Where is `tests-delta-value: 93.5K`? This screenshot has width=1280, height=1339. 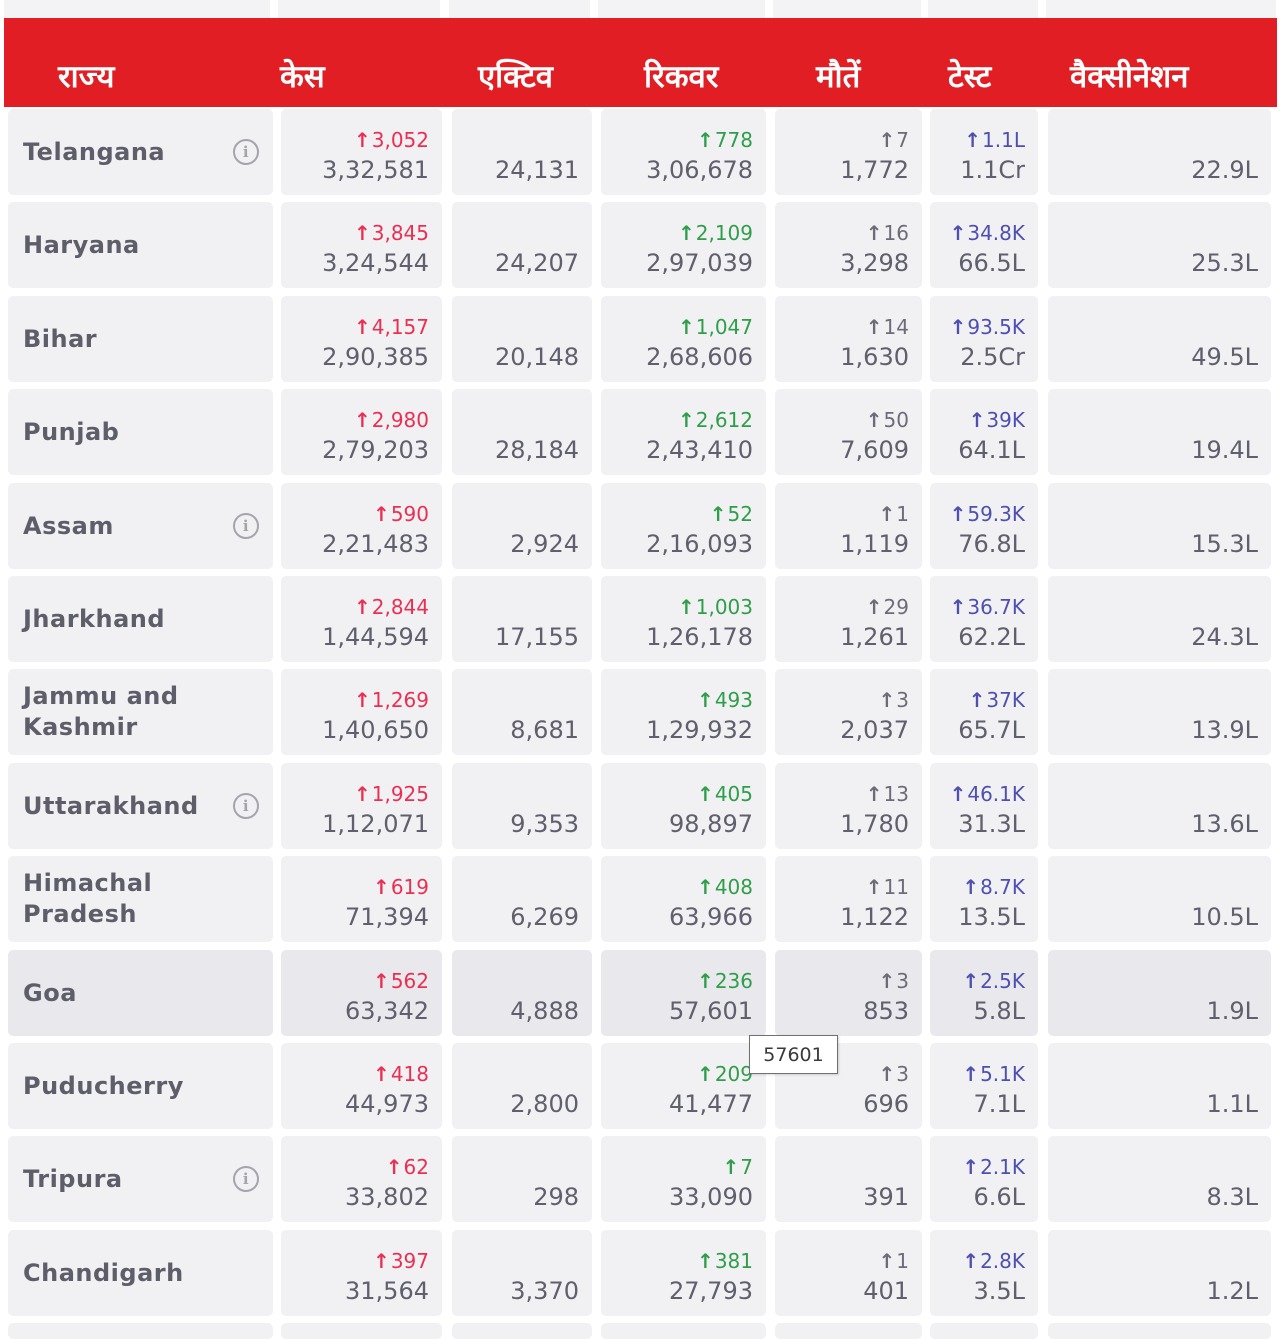
tests-delta-value: 93.5K is located at coordinates (996, 327).